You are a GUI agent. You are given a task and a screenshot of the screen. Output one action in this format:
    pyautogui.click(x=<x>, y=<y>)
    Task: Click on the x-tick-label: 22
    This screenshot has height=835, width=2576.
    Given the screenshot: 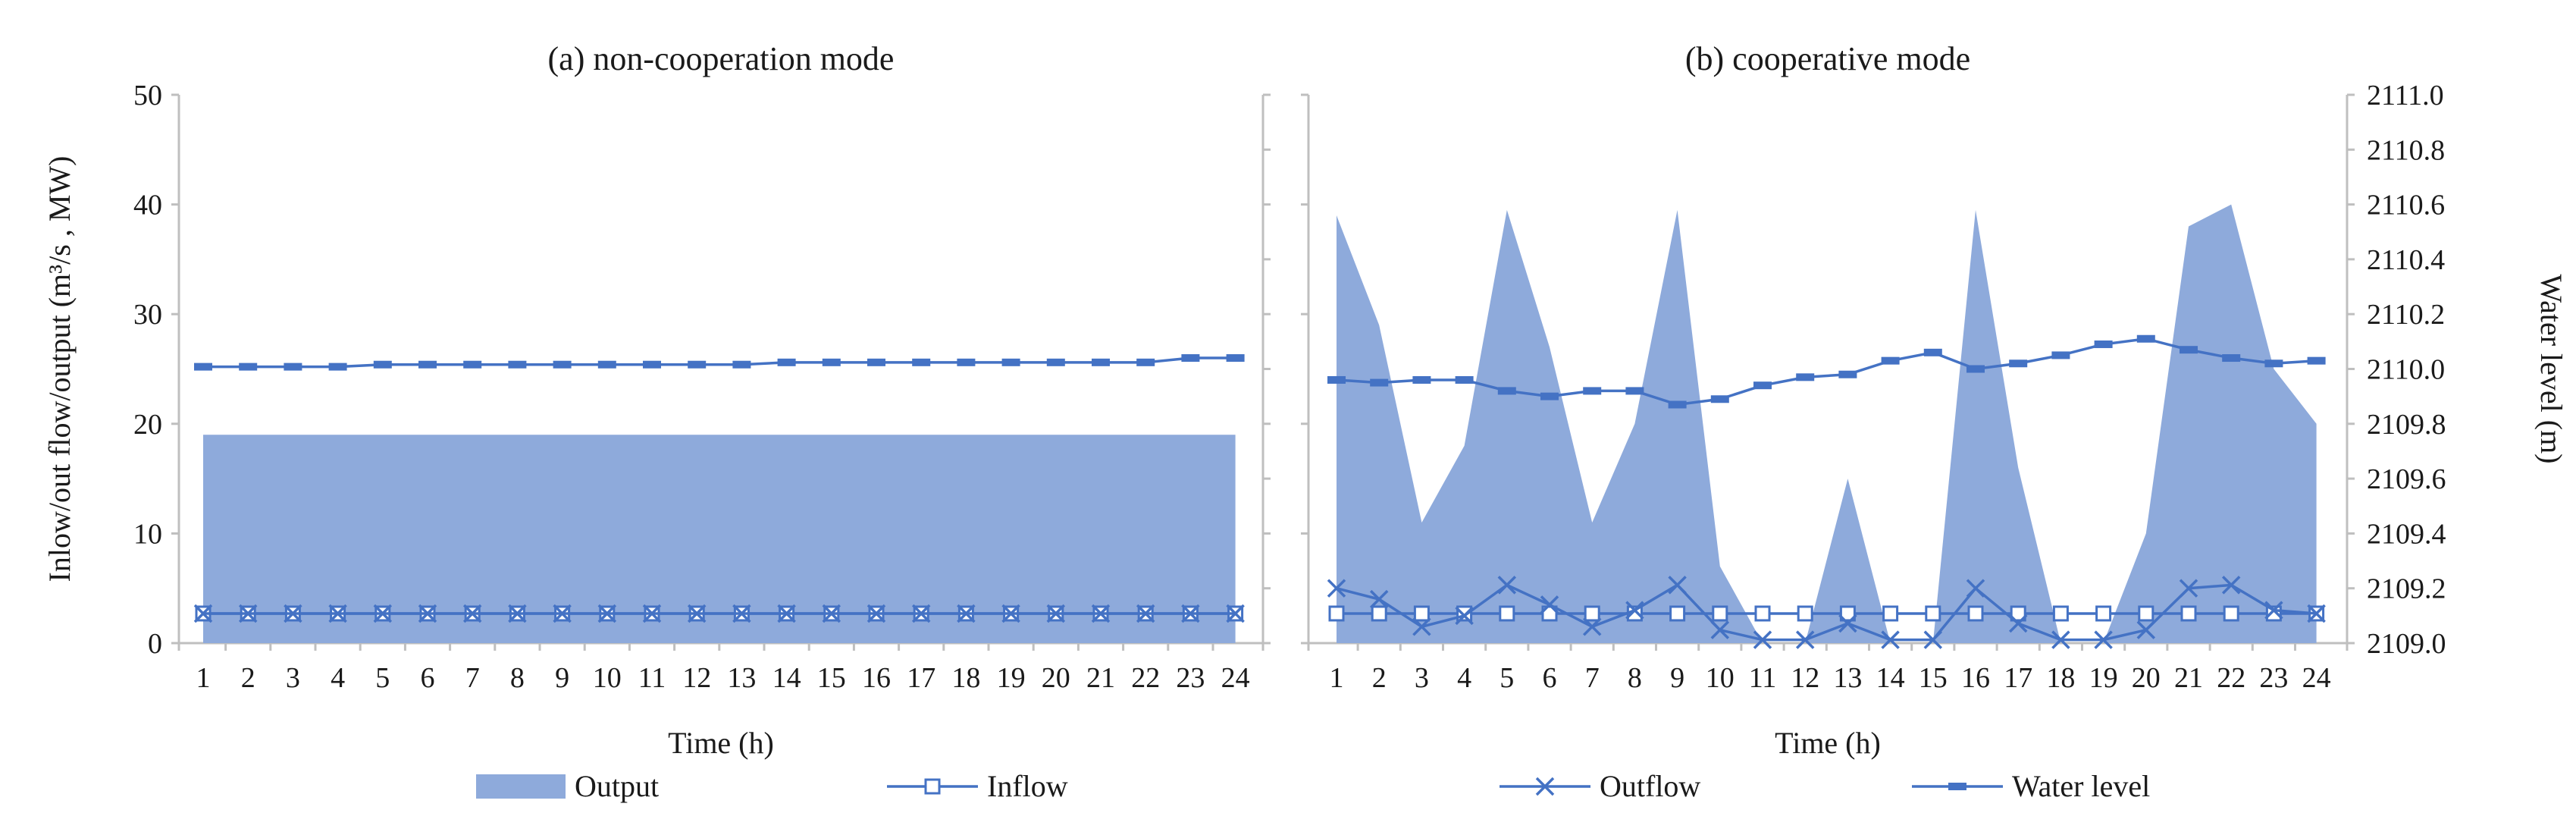 What is the action you would take?
    pyautogui.click(x=1146, y=678)
    